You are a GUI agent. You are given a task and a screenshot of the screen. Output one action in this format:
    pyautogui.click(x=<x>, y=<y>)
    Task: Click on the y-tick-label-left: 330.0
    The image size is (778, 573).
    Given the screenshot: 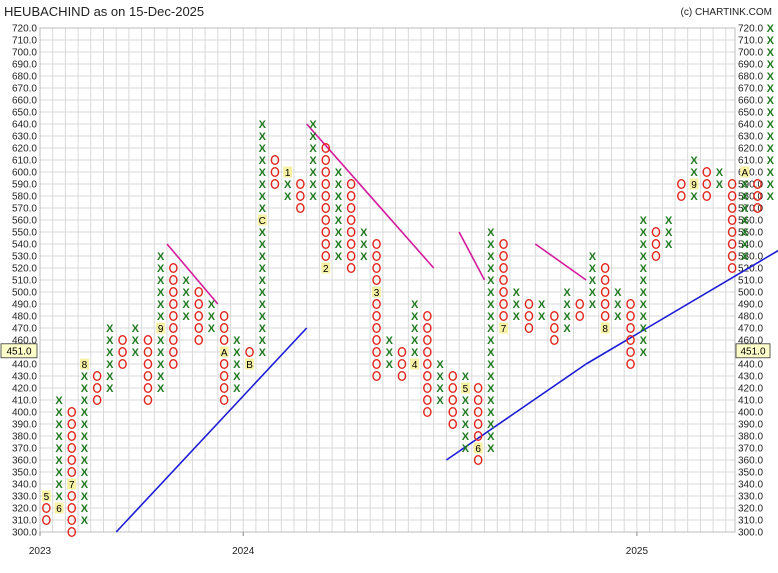 What is the action you would take?
    pyautogui.click(x=24, y=497)
    